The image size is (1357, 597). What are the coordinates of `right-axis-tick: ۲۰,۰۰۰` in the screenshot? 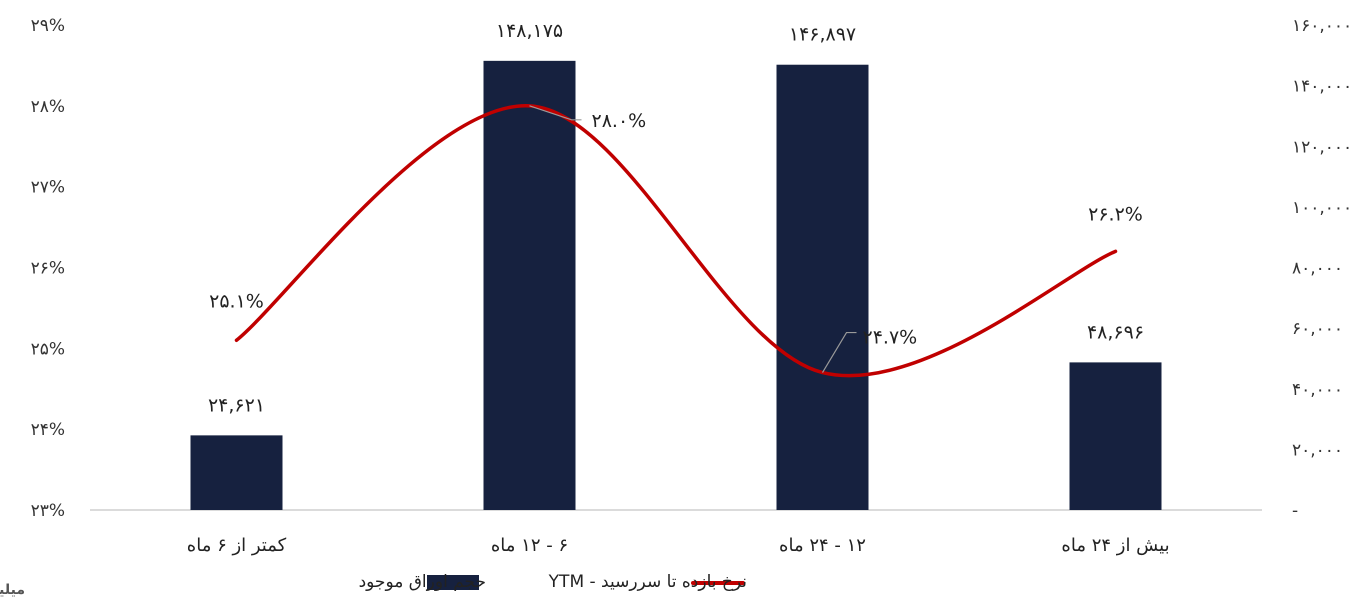 It's located at (1317, 450).